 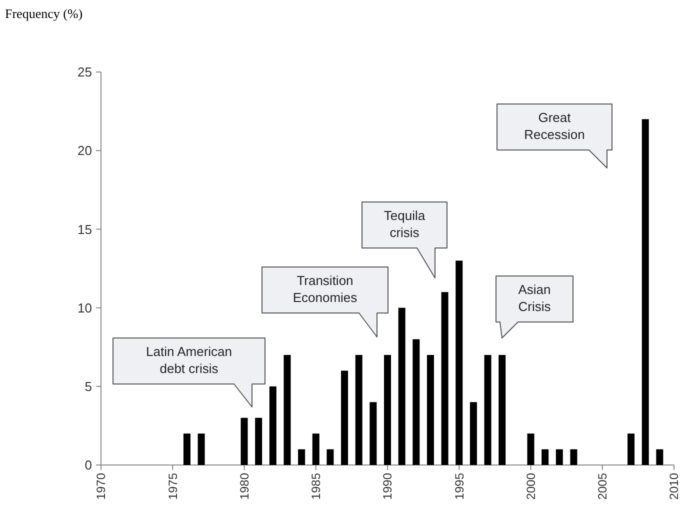 What do you see at coordinates (85, 150) in the screenshot?
I see `y-tick-label: 20` at bounding box center [85, 150].